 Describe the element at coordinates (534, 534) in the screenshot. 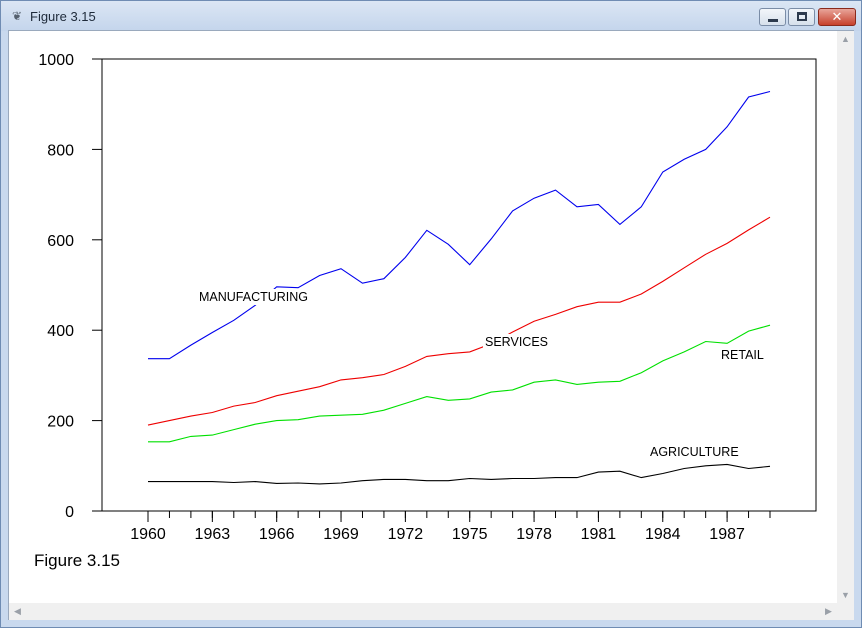

I see `x-tick-label: 1978` at that location.